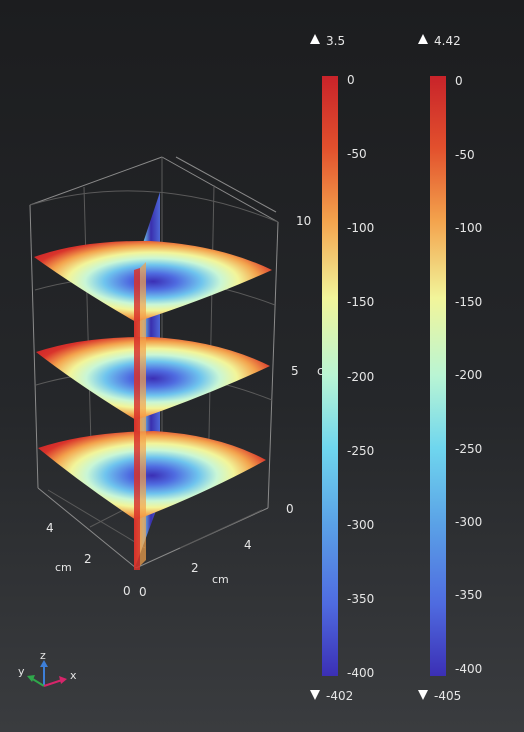 The height and width of the screenshot is (732, 524). What do you see at coordinates (360, 377) in the screenshot?
I see `colorbar-1-tick: -200` at bounding box center [360, 377].